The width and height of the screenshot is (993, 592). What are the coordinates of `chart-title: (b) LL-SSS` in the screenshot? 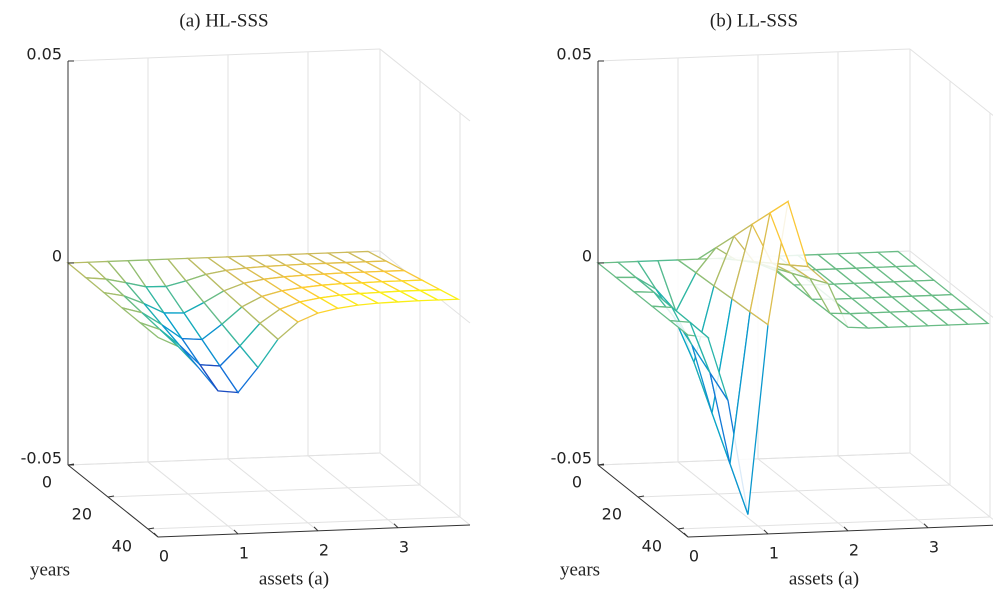 It's located at (754, 20).